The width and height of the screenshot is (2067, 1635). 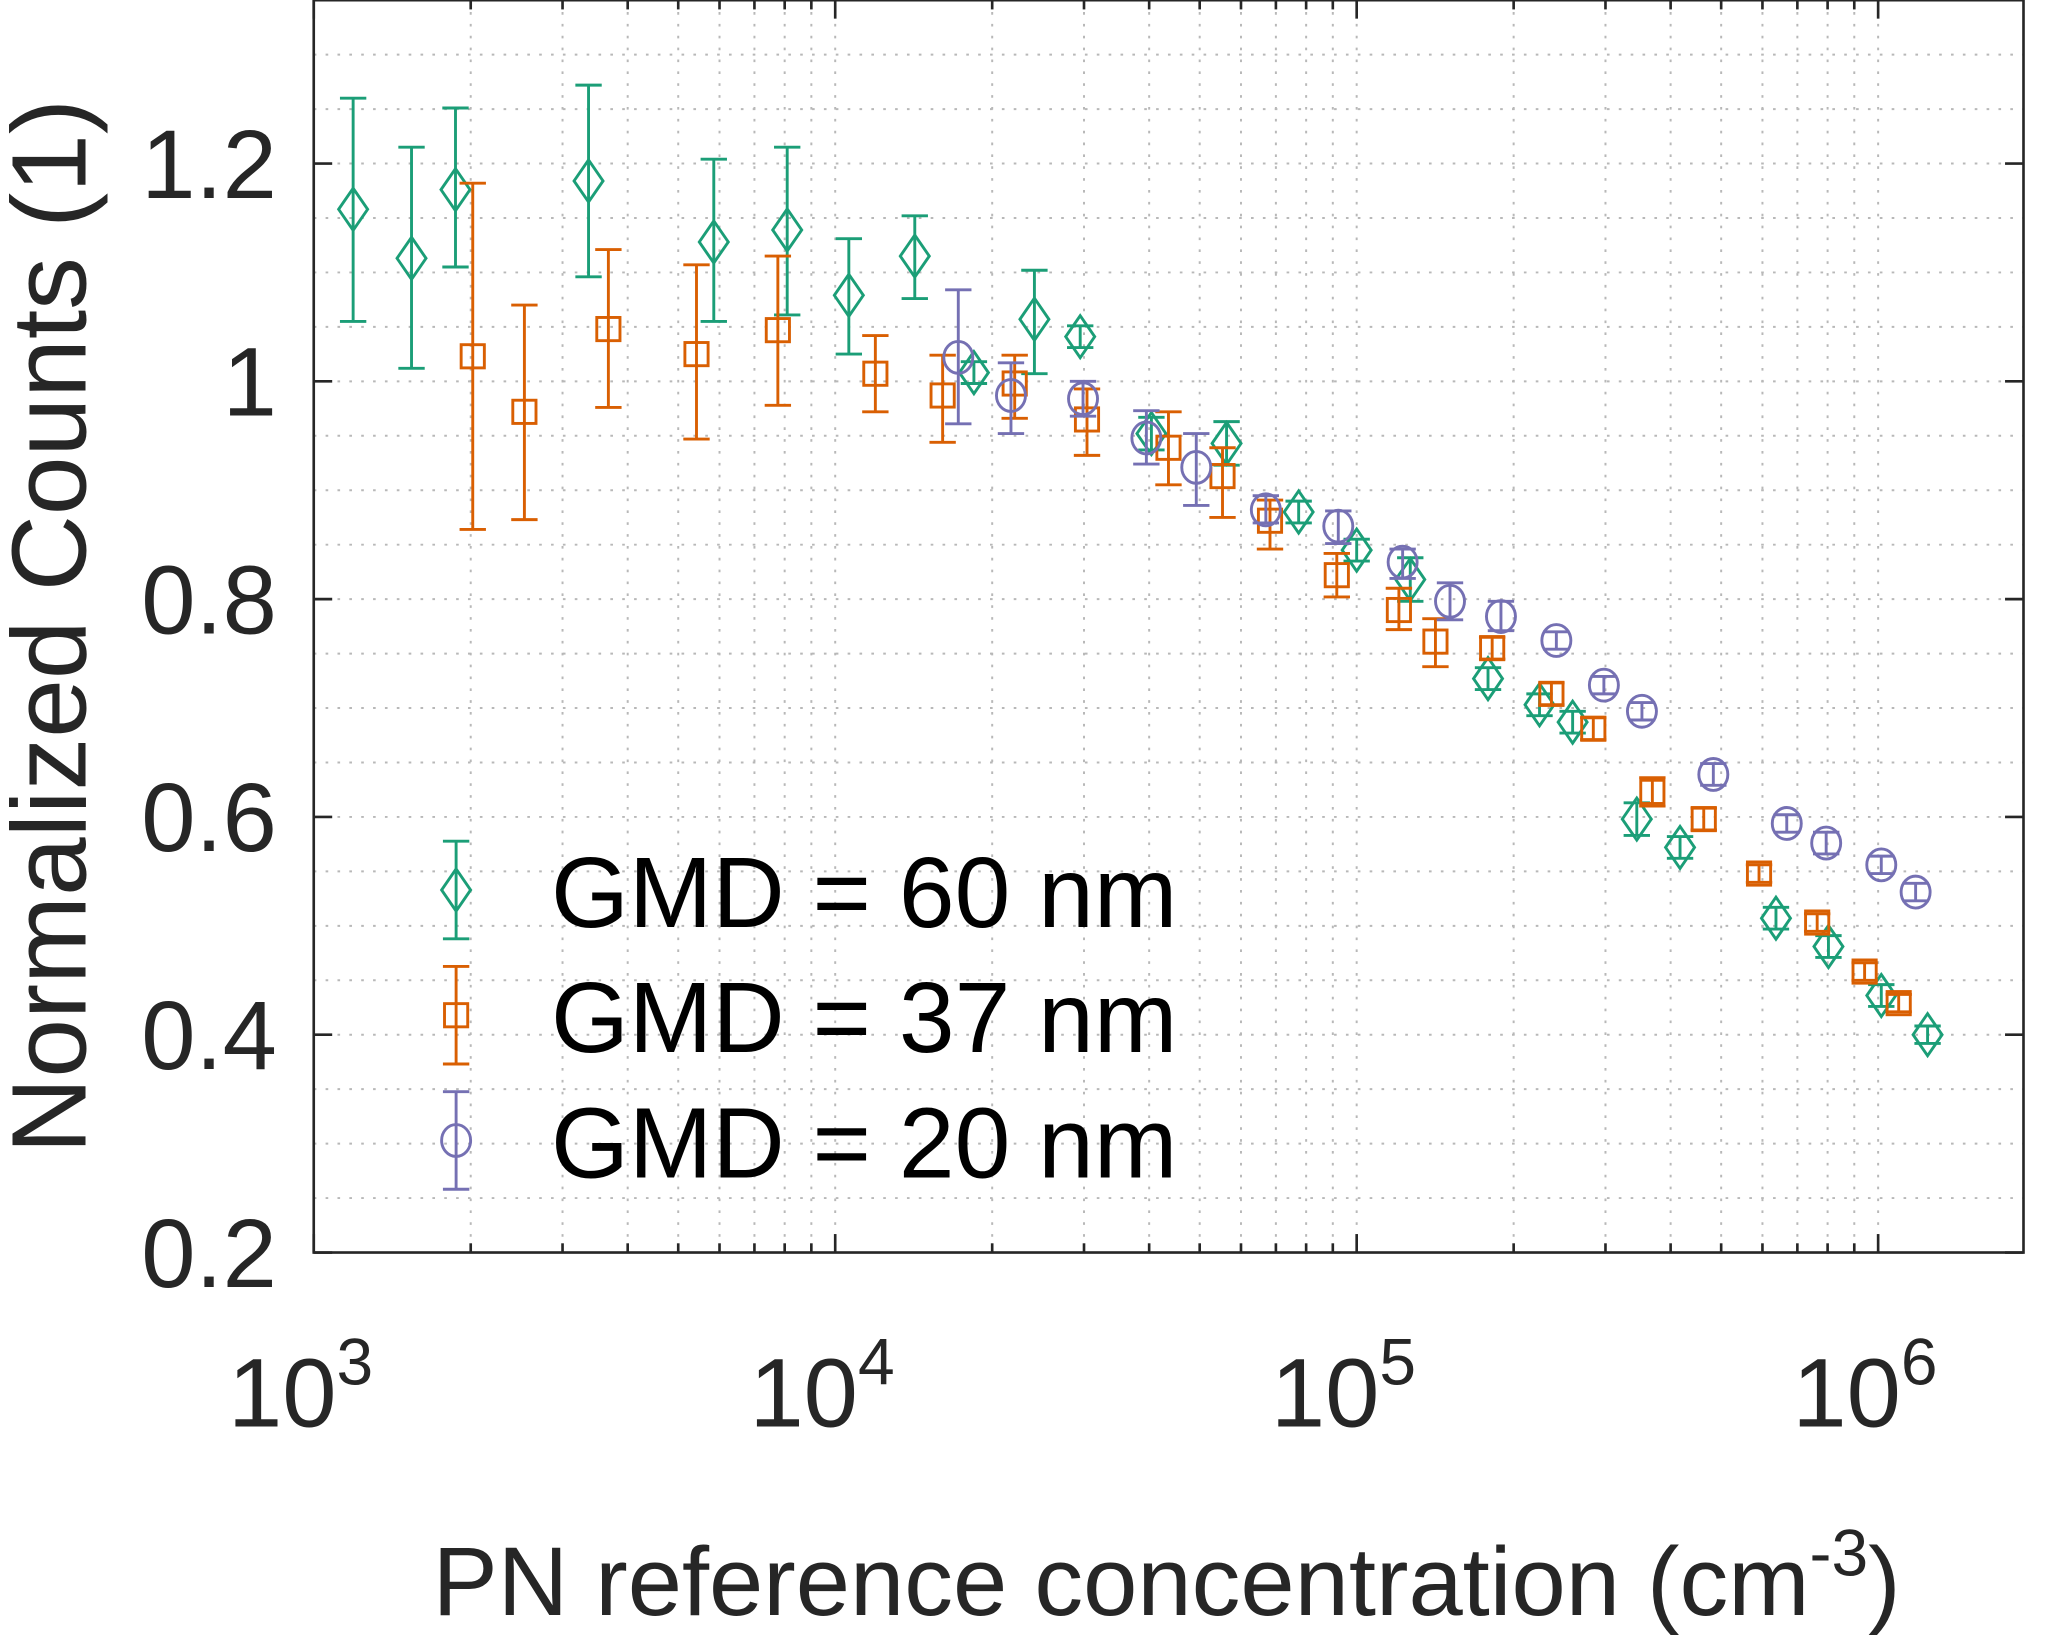 What do you see at coordinates (209, 599) in the screenshot?
I see `y-tick-label: 0.8` at bounding box center [209, 599].